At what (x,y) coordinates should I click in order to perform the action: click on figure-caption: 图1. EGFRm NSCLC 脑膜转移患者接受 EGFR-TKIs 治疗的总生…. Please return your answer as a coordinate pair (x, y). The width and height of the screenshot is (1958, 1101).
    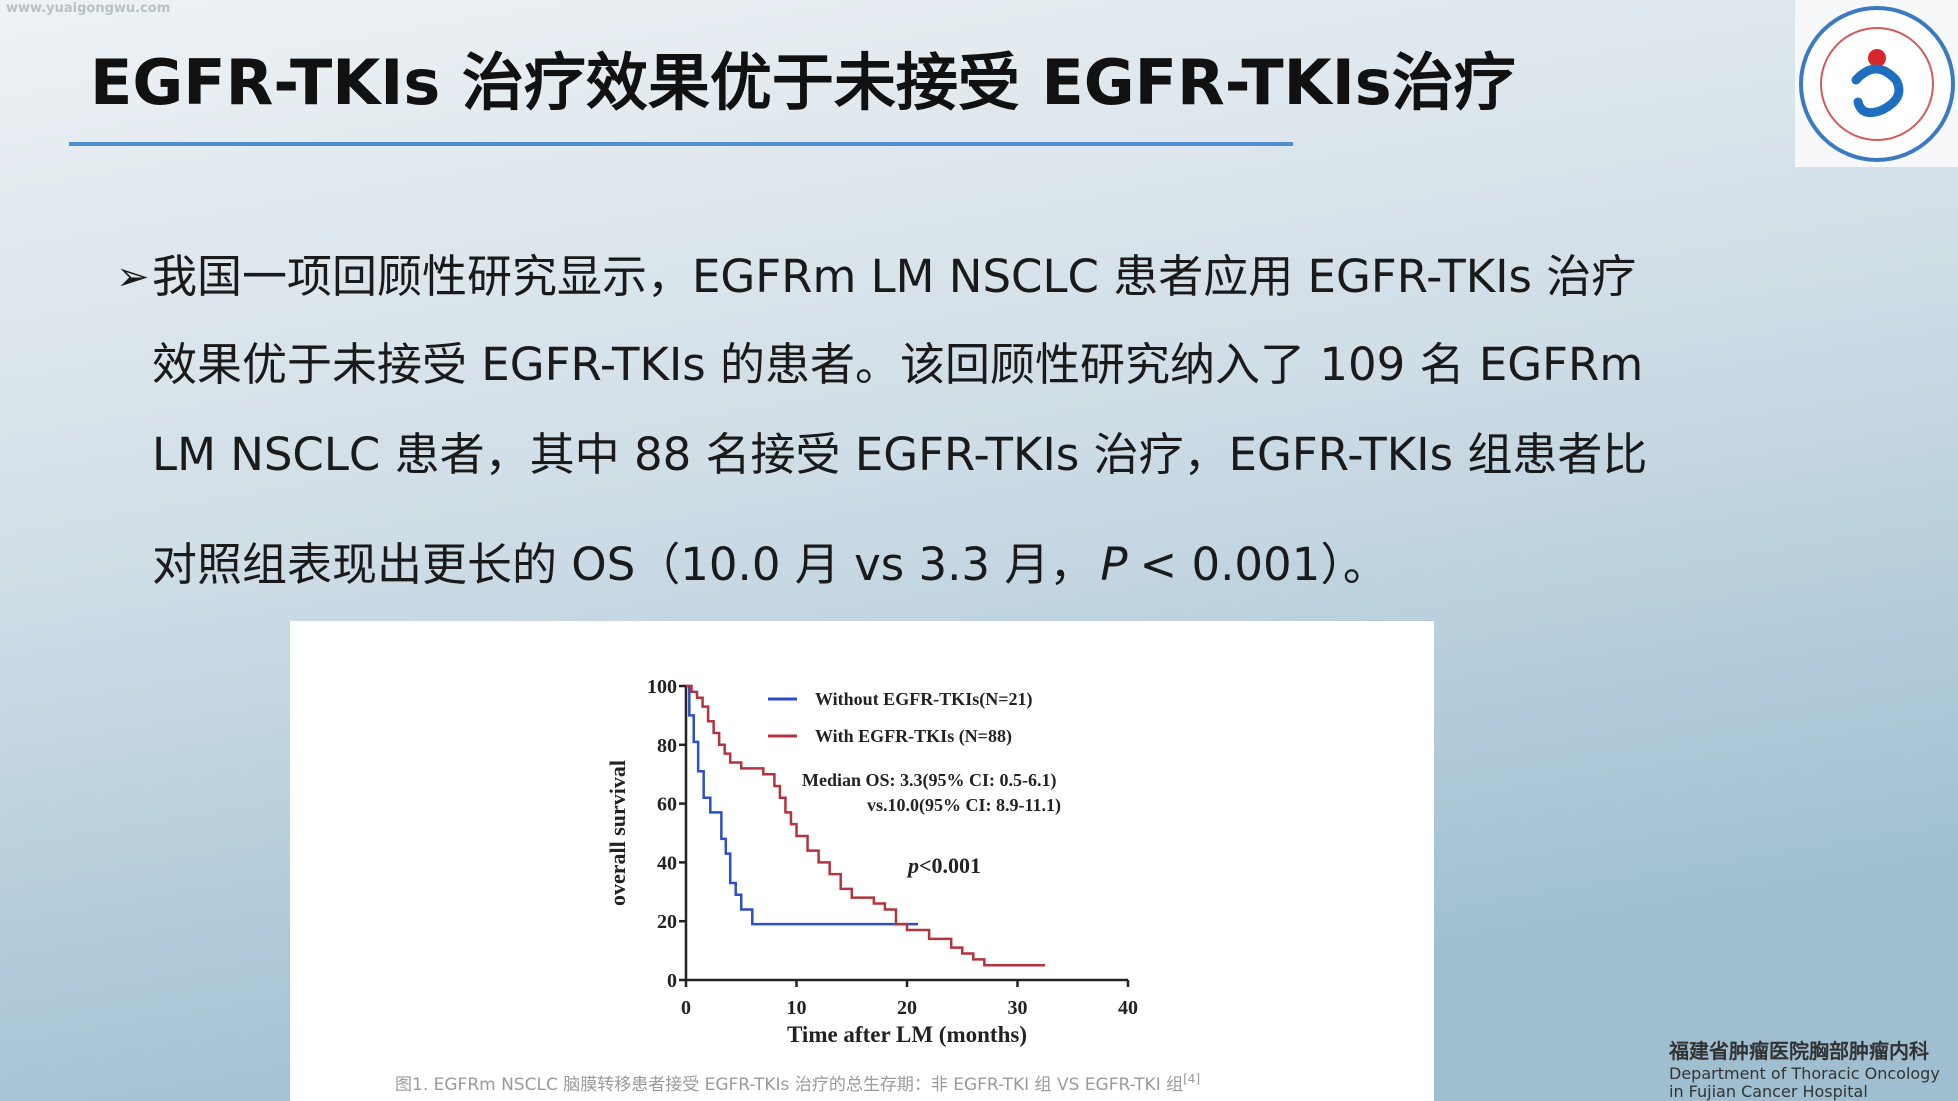
    Looking at the image, I should click on (797, 1083).